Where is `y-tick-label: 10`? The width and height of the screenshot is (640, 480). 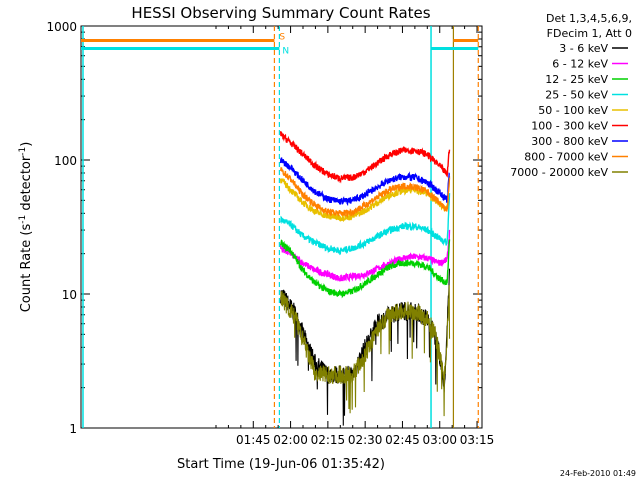 y-tick-label: 10 is located at coordinates (69, 295).